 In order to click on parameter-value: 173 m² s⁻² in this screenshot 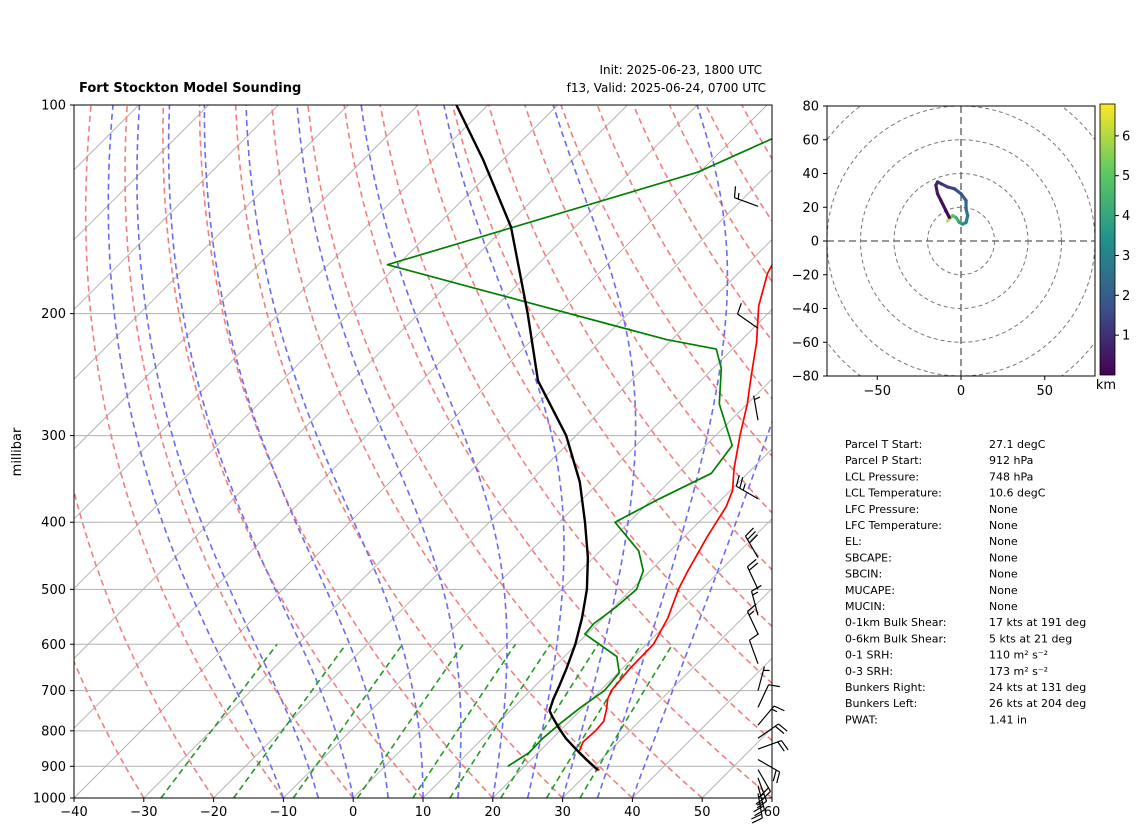, I will do `click(1018, 671)`.